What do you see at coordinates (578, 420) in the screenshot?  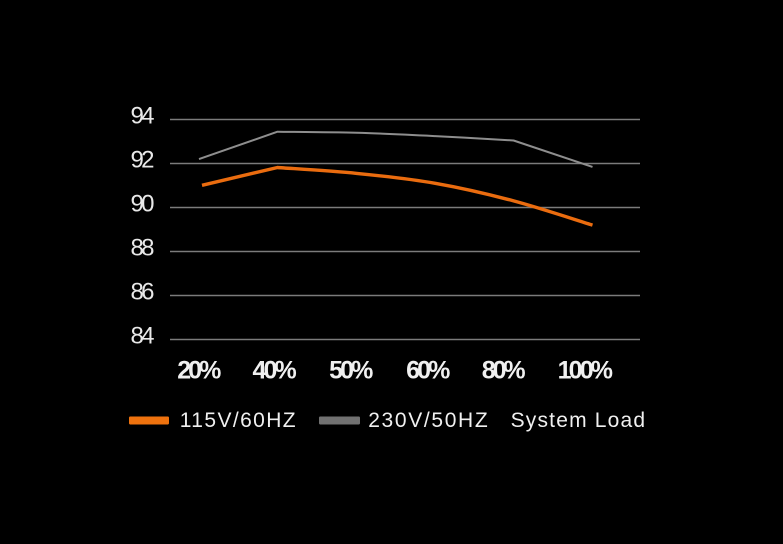 I see `svg-text: System Load` at bounding box center [578, 420].